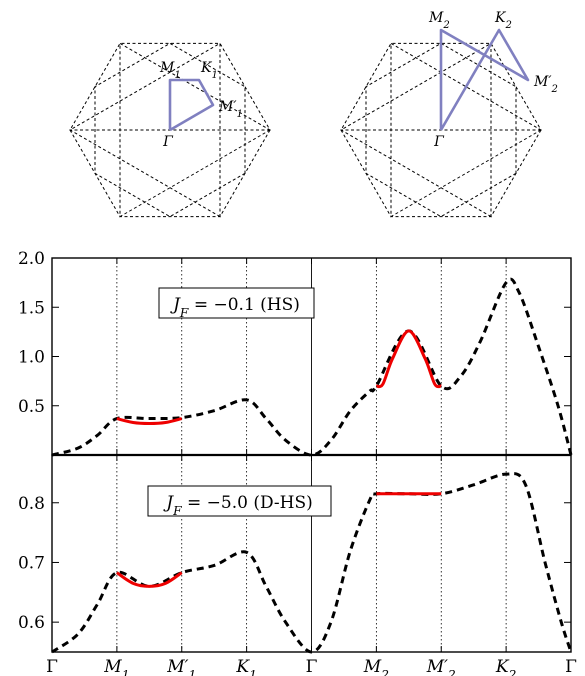 This screenshot has height=676, width=585. I want to click on brillouin-zone-1: Γ M1 K1M′1, so click(170, 130).